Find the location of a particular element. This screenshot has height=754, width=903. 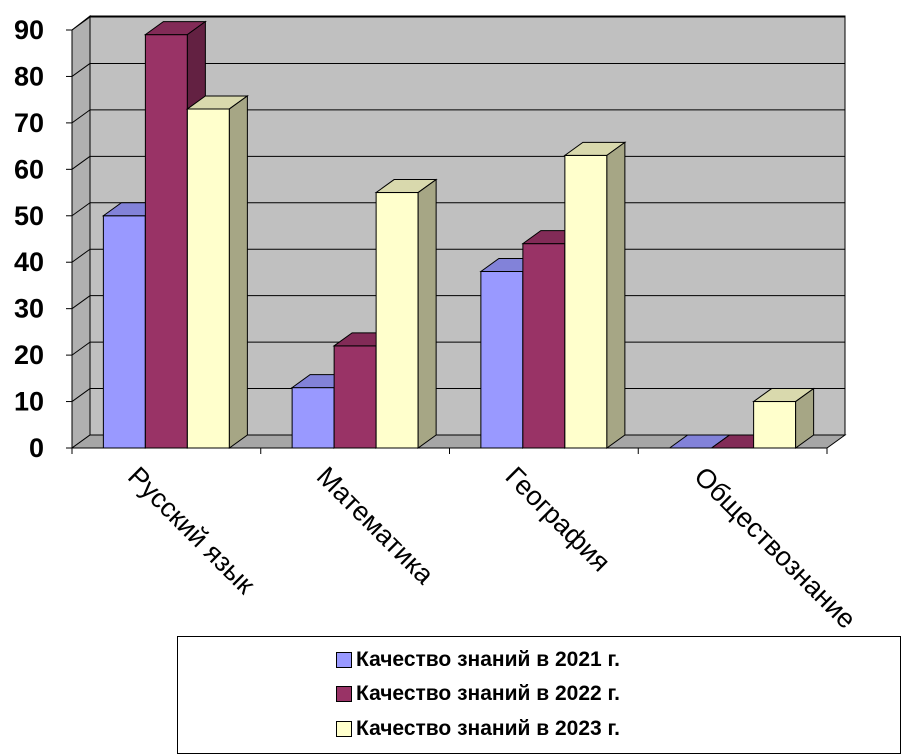

x-tick-label: Обществознание is located at coordinates (774, 547).